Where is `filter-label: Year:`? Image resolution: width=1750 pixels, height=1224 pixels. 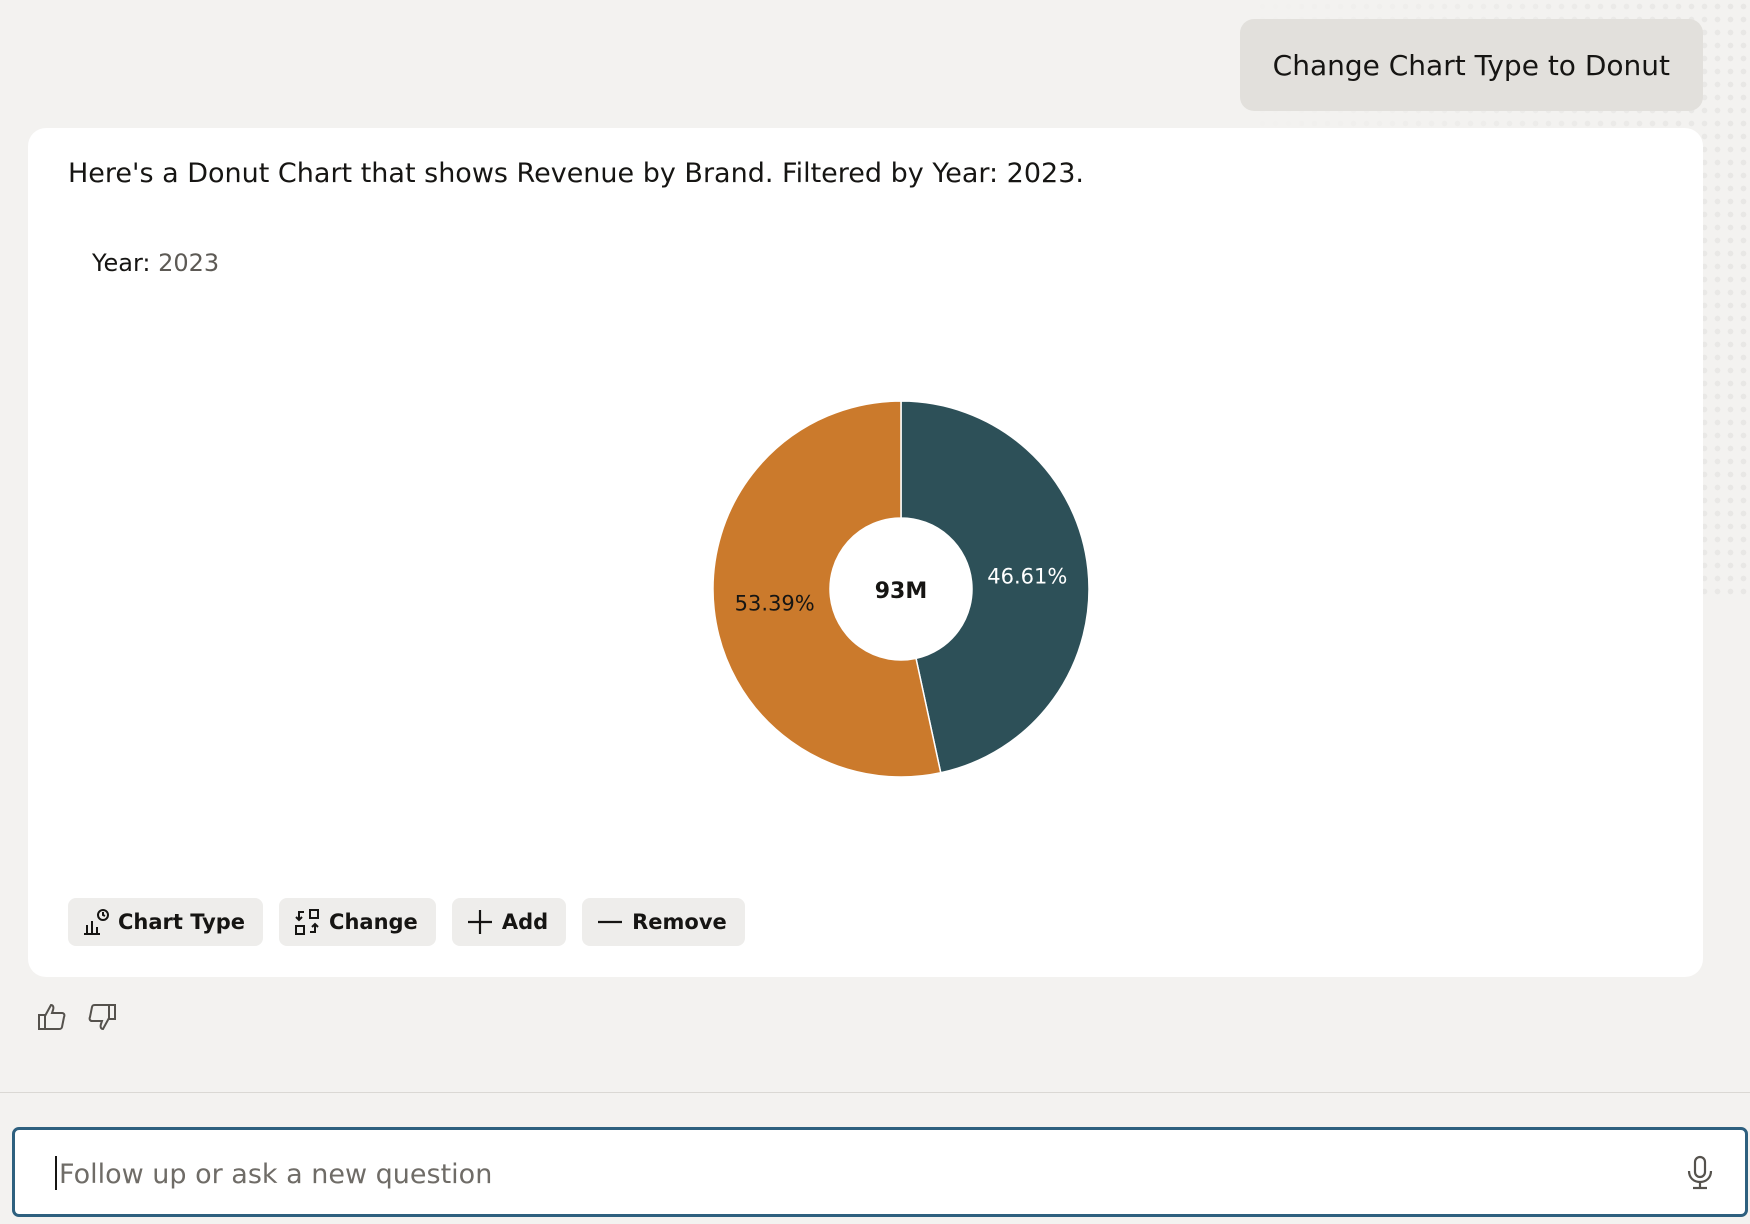
filter-label: Year: is located at coordinates (121, 263).